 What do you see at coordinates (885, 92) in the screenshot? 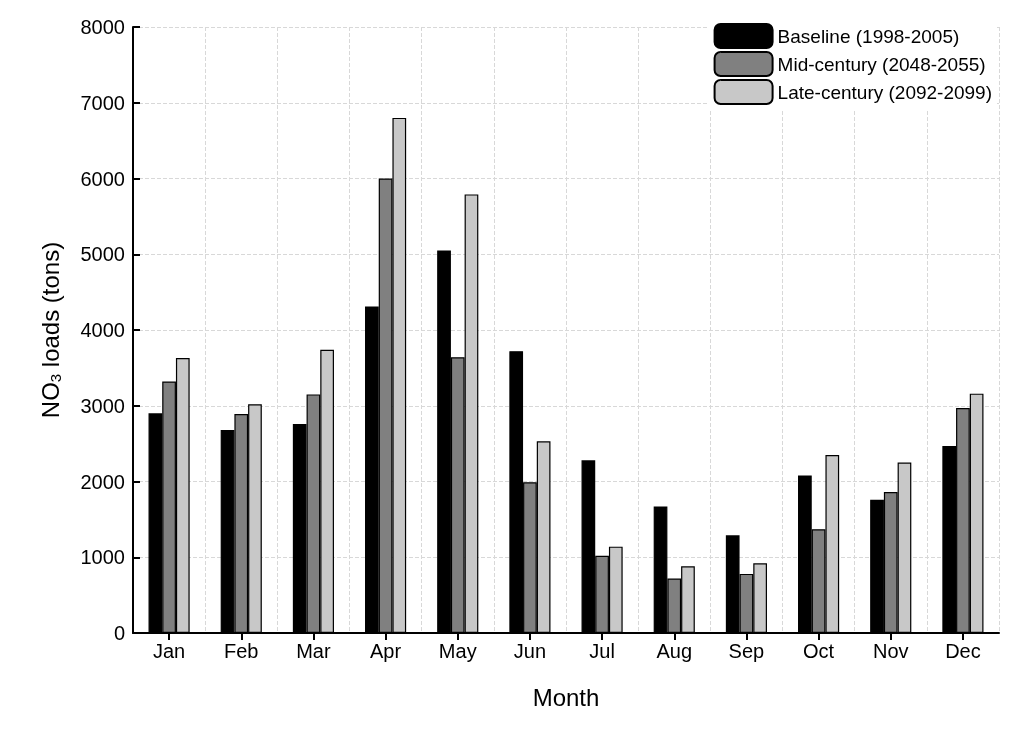
I see `legend-label: Late-century (2092-2099)` at bounding box center [885, 92].